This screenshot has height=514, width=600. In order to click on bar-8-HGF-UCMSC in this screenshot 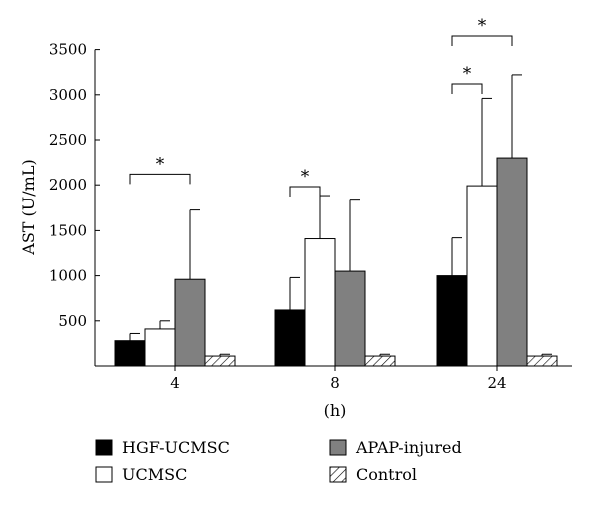, I will do `click(290, 338)`.